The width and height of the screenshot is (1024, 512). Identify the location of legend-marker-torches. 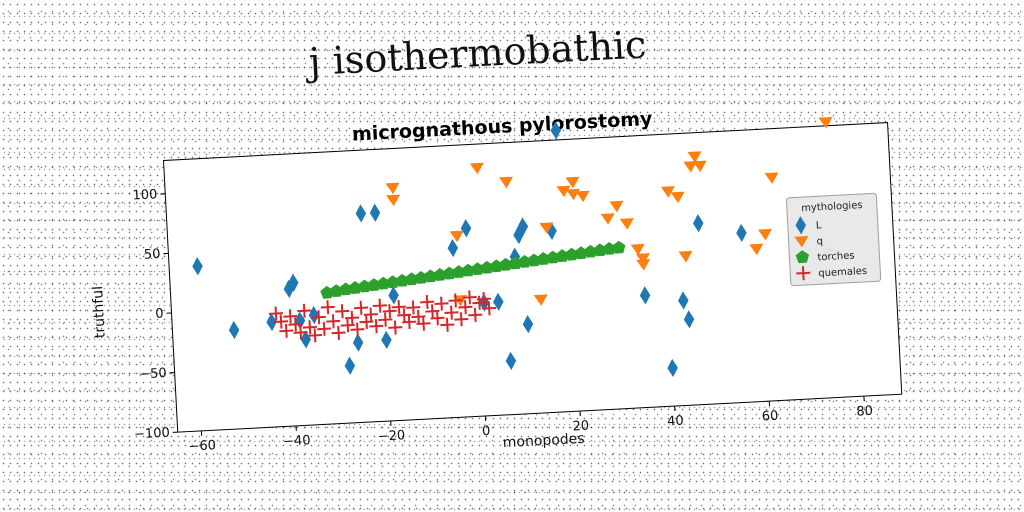
(802, 257).